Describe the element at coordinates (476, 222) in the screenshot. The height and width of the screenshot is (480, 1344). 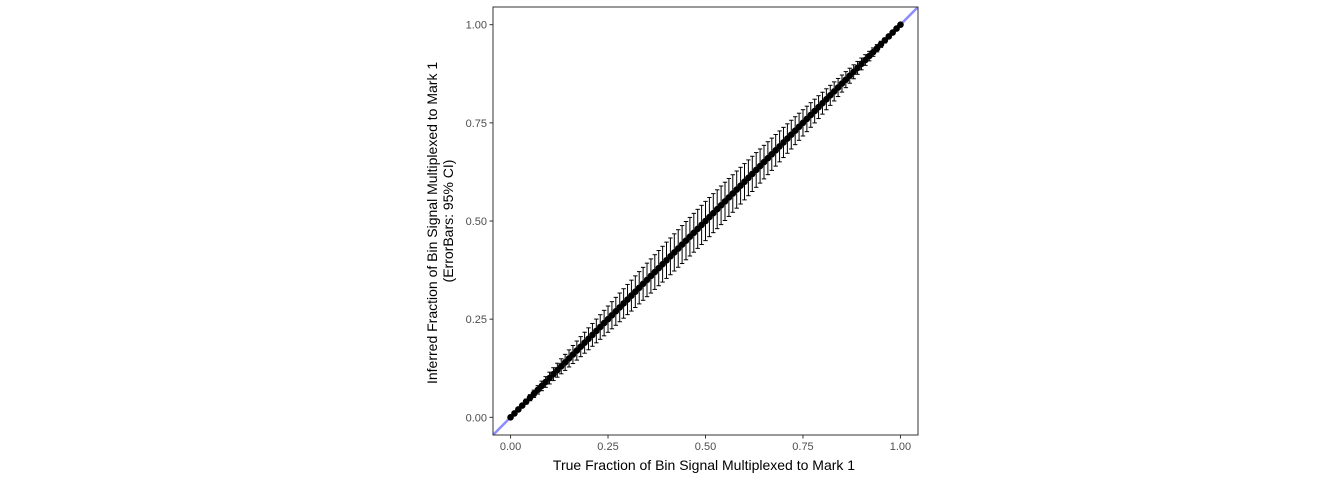
I see `y-tick-label: 0.50` at that location.